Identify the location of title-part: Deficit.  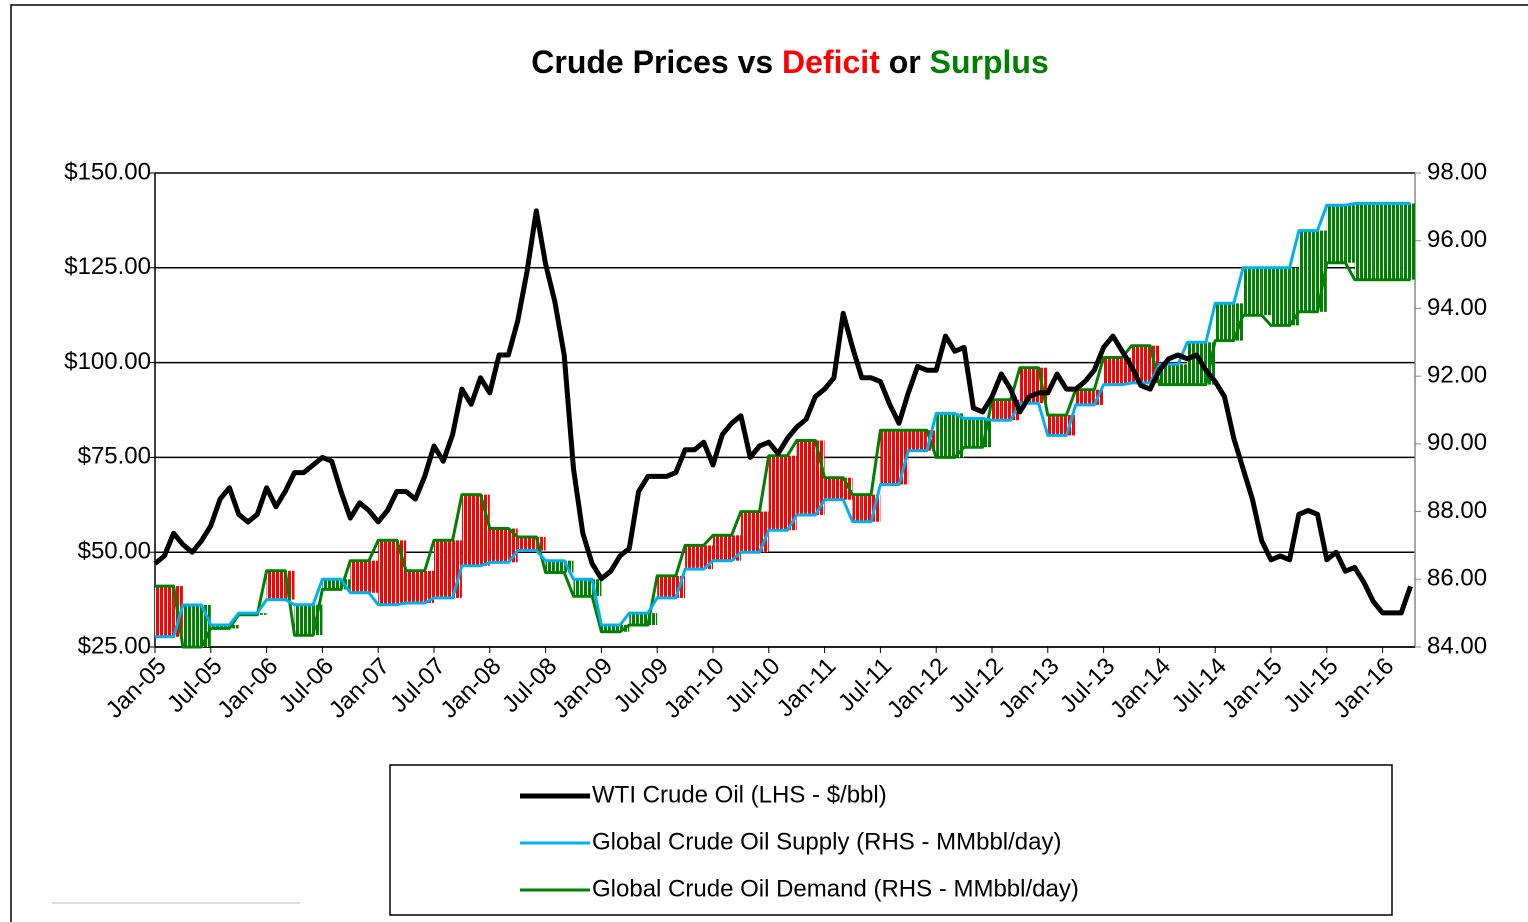
(831, 62).